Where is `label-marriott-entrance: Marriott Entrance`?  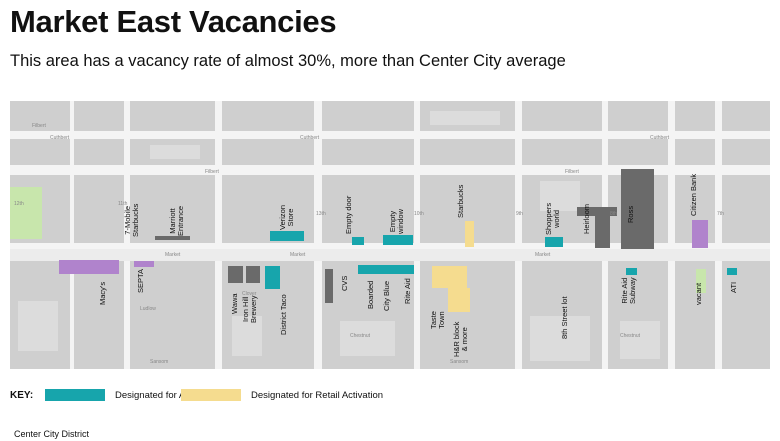 label-marriott-entrance: Marriott Entrance is located at coordinates (176, 220).